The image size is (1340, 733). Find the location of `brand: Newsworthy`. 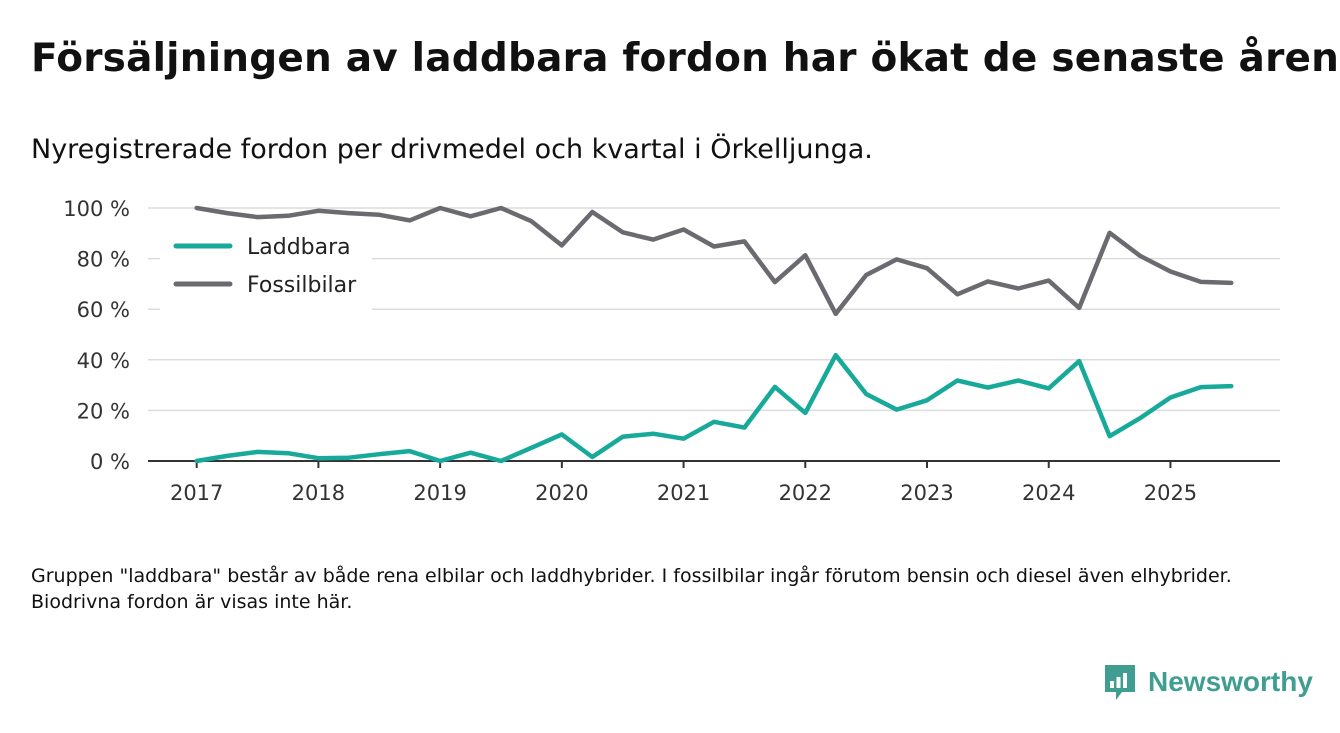

brand: Newsworthy is located at coordinates (1207, 682).